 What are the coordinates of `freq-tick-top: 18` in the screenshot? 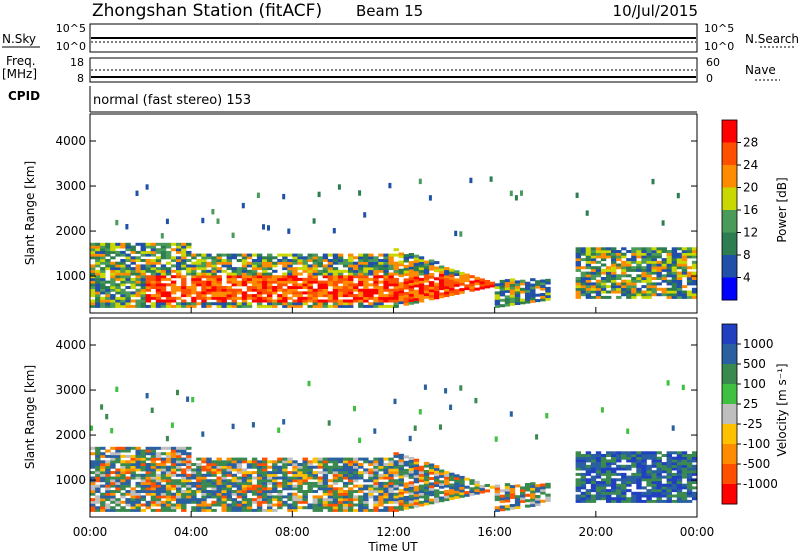 It's located at (77, 62).